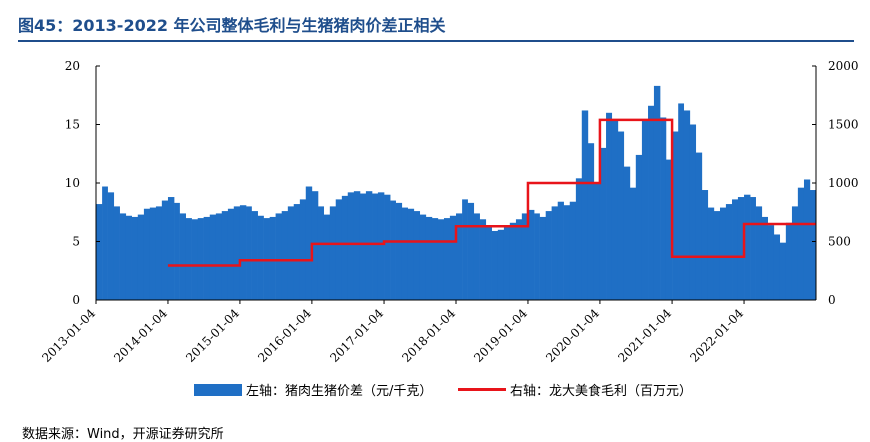  I want to click on title-bar: 图45：2013-2022 年公司整体毛利与生猪猪肉价差正相关, so click(436, 26).